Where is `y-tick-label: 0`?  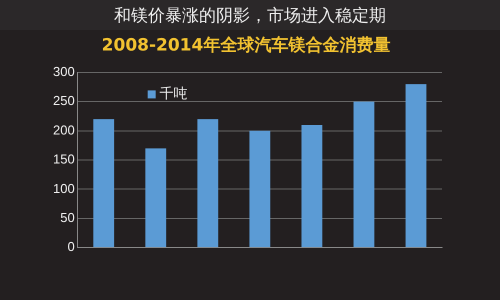 y-tick-label: 0 is located at coordinates (71, 246).